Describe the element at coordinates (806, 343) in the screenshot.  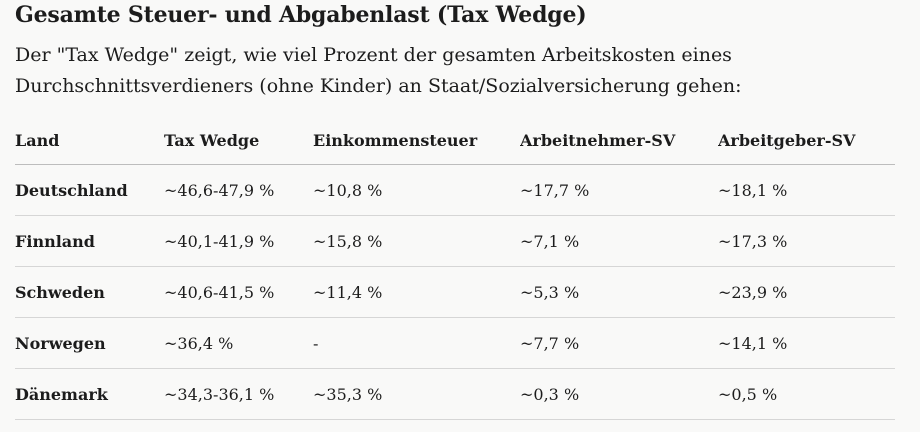
I see `cell-arbeitgeber-sv: ~14,1 %` at that location.